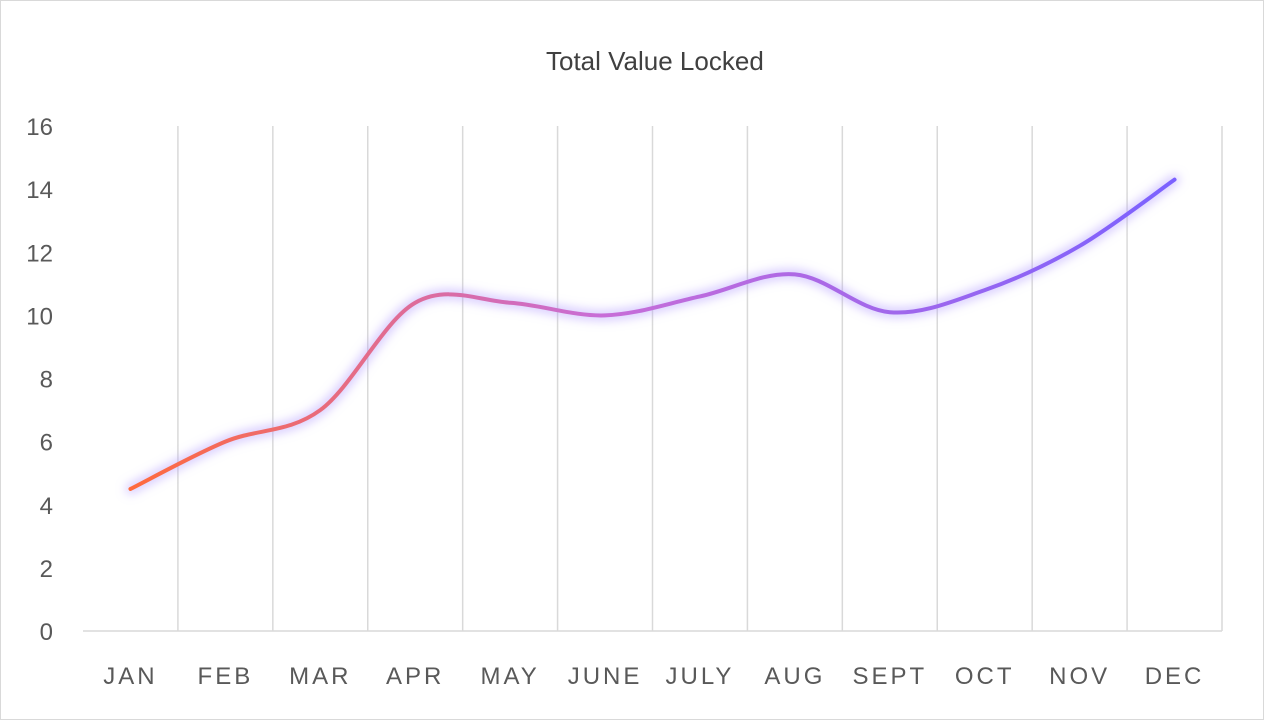 The width and height of the screenshot is (1264, 720). What do you see at coordinates (654, 676) in the screenshot?
I see `x-axis-ticks: JAN FEB MAR APR MAY JUNE JULY AUG SEPT OCT NOV DEC` at bounding box center [654, 676].